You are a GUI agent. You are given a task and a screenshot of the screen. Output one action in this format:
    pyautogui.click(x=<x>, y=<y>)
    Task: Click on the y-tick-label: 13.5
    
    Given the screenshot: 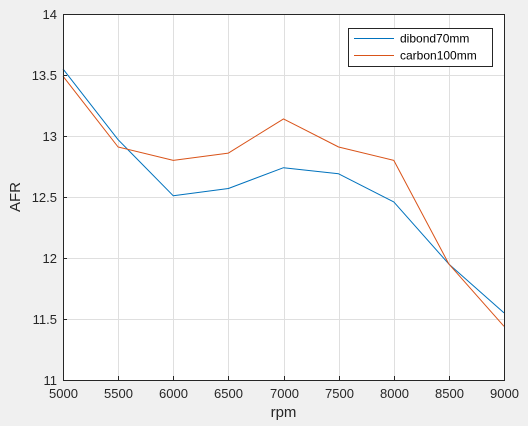 What is the action you would take?
    pyautogui.click(x=44, y=75)
    